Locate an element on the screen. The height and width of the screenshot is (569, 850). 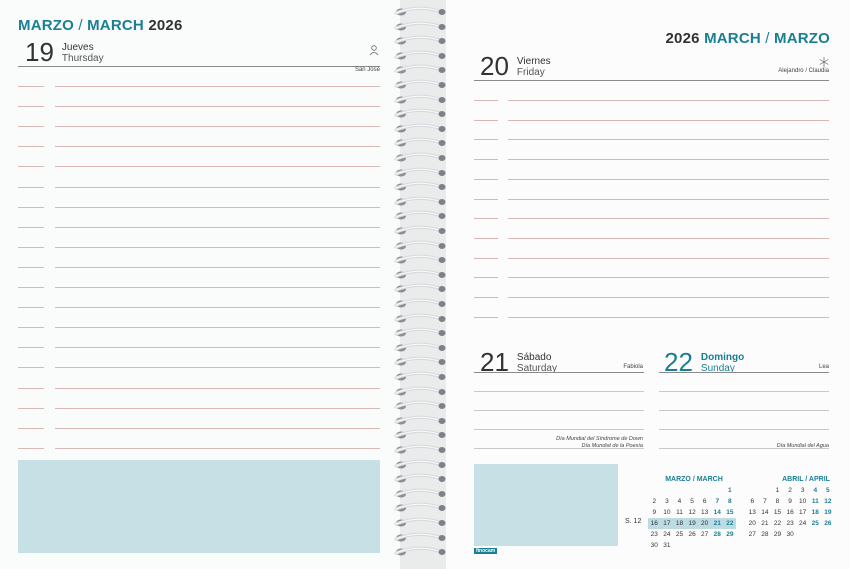
day-21-event-2: Día Mundial de la Poesía is located at coordinates (612, 446).